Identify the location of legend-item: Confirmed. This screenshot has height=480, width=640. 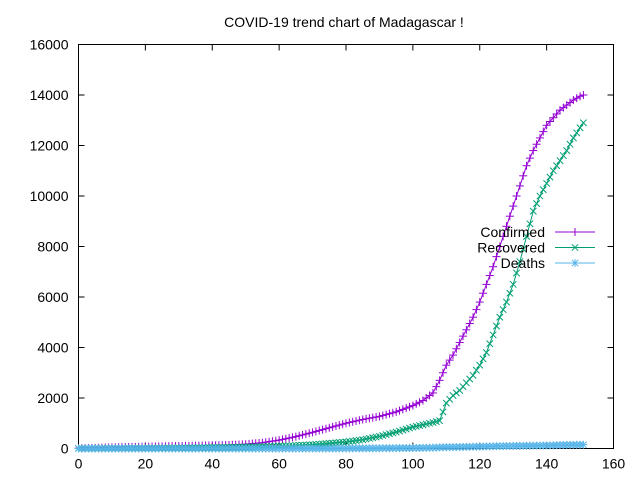
(537, 232).